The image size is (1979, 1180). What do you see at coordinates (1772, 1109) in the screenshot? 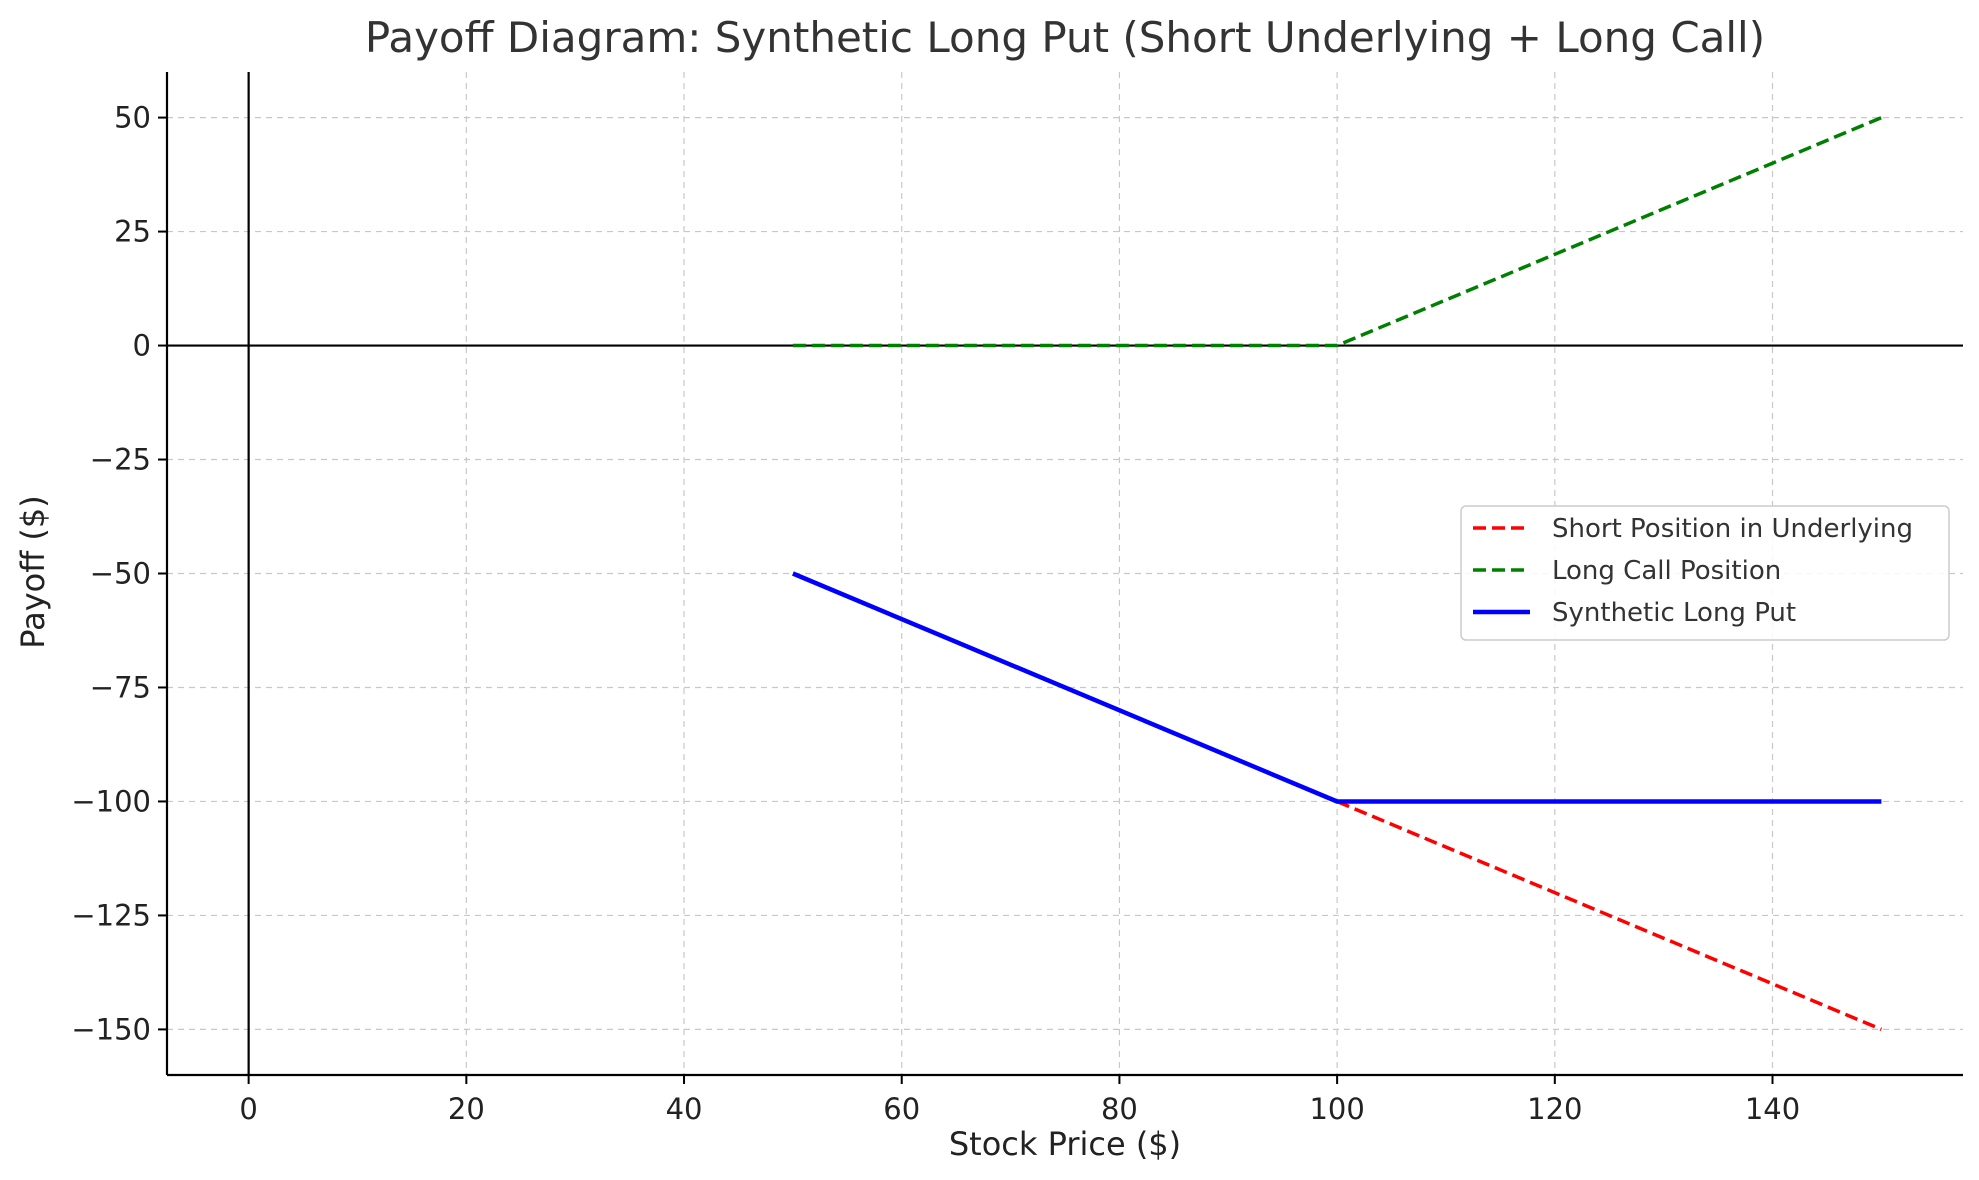
I see `x-tick-label-7: 140` at bounding box center [1772, 1109].